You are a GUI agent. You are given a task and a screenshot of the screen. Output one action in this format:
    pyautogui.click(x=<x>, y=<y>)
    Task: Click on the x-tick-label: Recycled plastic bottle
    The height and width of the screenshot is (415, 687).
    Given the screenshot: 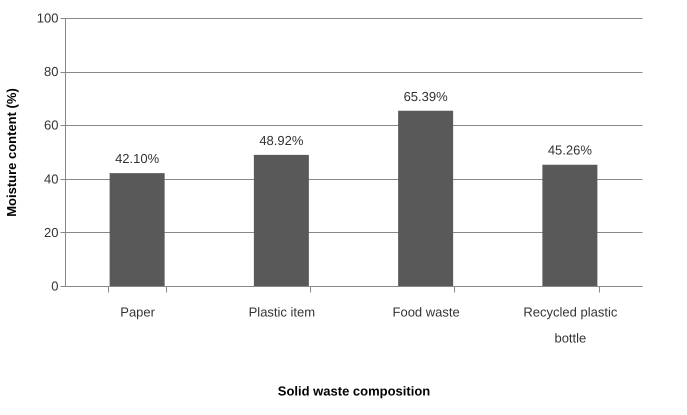 What is the action you would take?
    pyautogui.click(x=570, y=325)
    